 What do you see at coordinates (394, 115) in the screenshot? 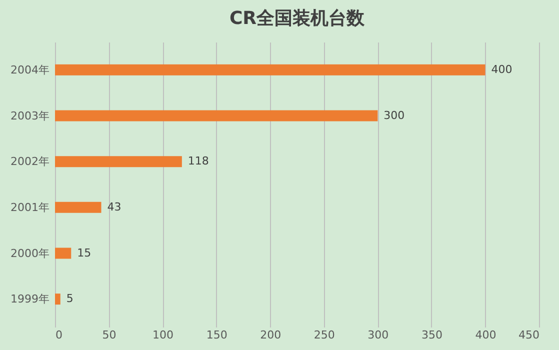
I see `data-label: 300` at bounding box center [394, 115].